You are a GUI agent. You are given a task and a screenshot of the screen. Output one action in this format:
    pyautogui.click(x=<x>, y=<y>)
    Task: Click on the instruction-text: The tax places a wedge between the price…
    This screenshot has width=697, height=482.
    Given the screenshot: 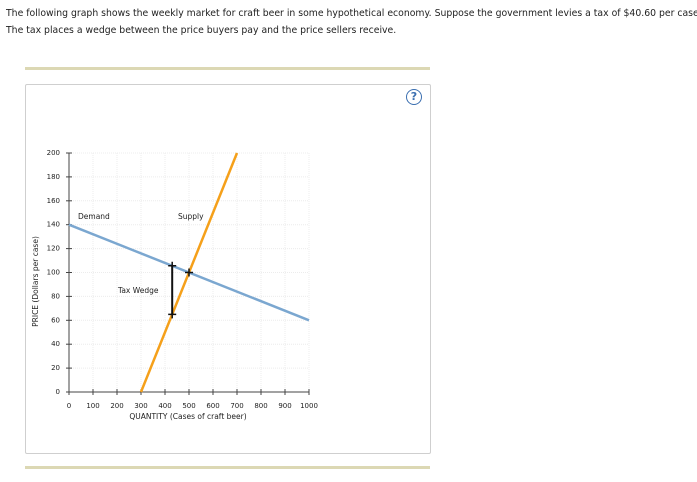 What is the action you would take?
    pyautogui.click(x=201, y=30)
    